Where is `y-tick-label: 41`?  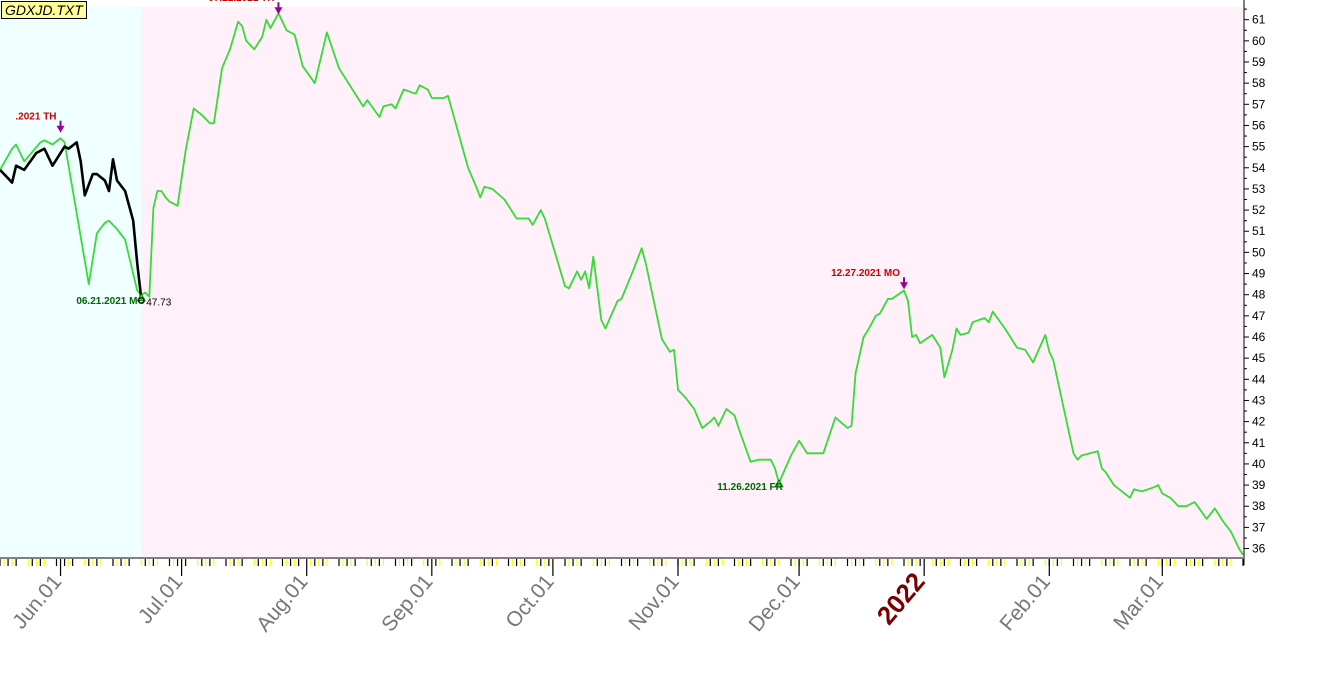 y-tick-label: 41 is located at coordinates (1259, 443).